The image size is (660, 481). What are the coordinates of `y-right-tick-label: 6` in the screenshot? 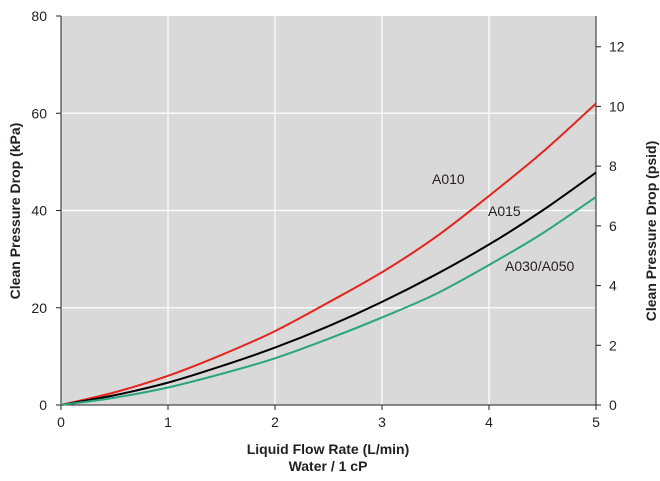 It's located at (613, 226).